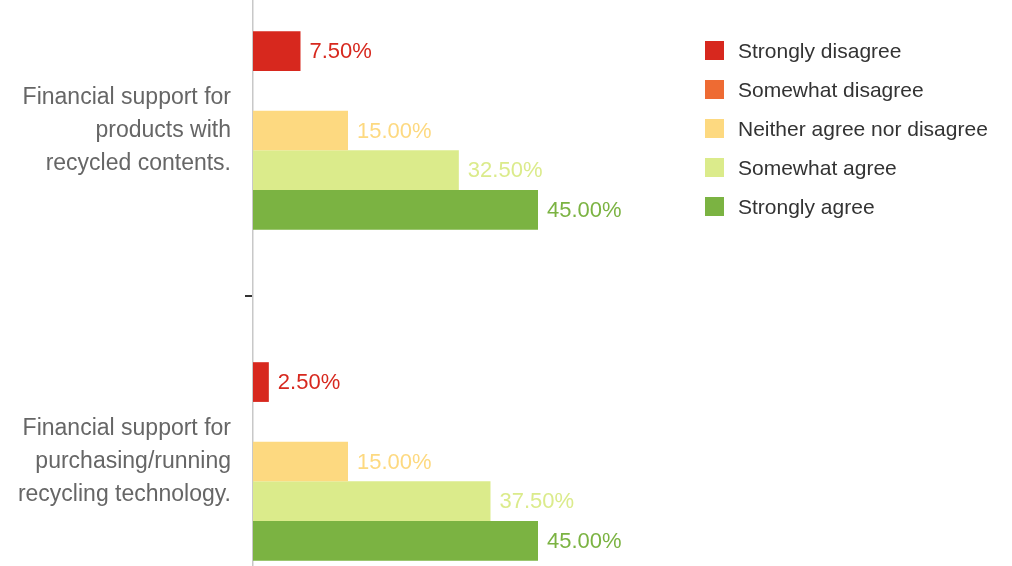 The width and height of the screenshot is (1012, 566). I want to click on y-tick-label: Financial support for purchasing/running recycling technology., so click(124, 460).